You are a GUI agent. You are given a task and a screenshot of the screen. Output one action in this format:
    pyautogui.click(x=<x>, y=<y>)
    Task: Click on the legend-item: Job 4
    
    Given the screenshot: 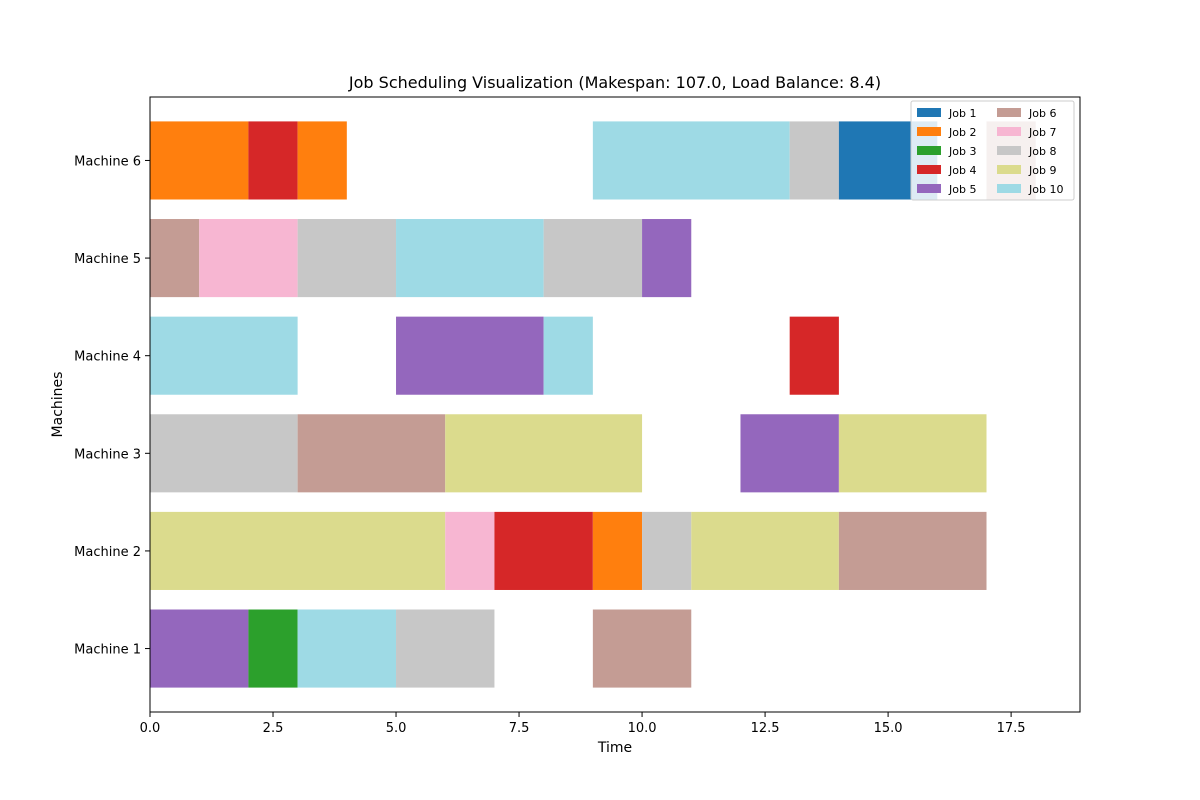 What is the action you would take?
    pyautogui.click(x=946, y=170)
    